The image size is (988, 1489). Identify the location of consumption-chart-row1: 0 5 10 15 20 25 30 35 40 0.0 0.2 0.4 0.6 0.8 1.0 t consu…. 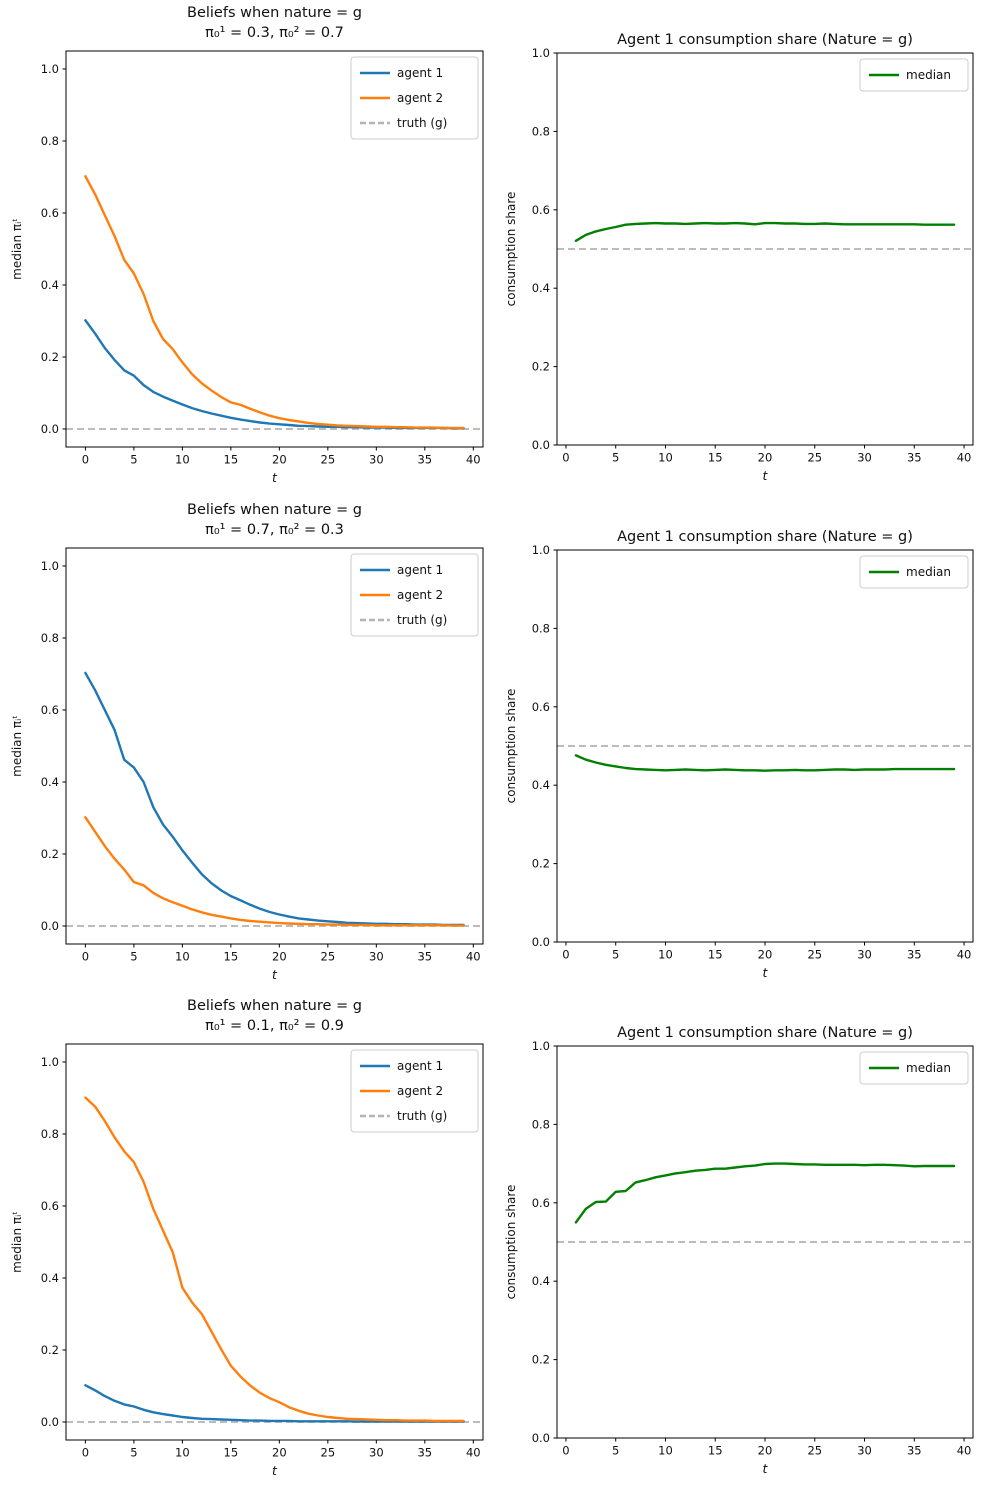
(739, 264).